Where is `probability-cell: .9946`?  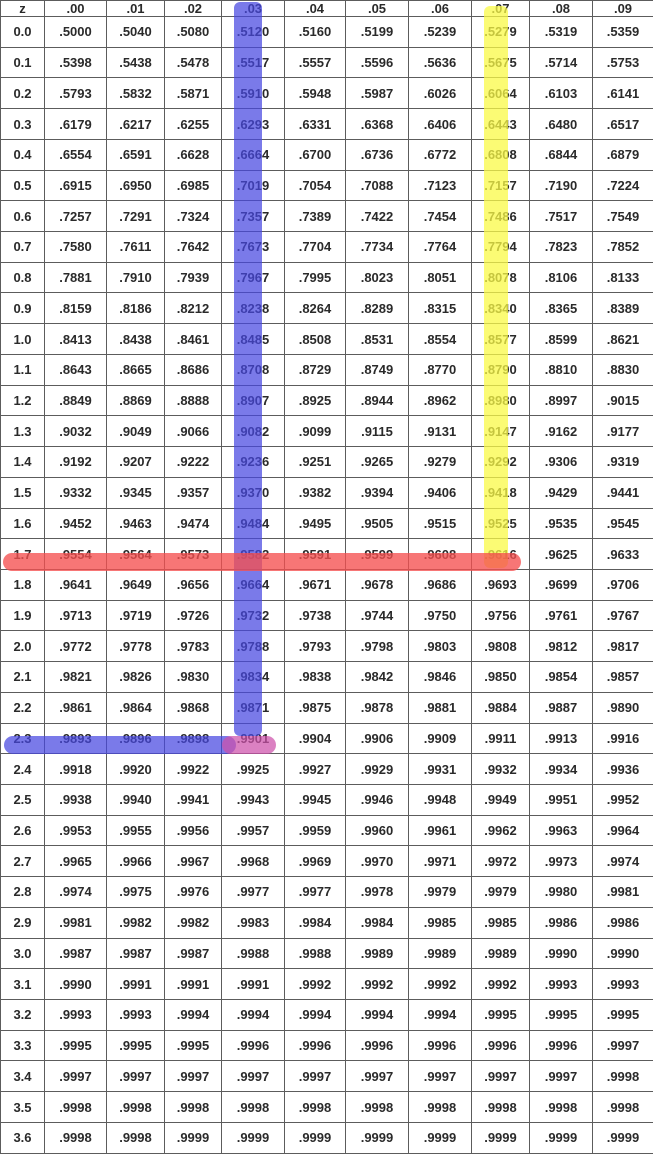 probability-cell: .9946 is located at coordinates (377, 799).